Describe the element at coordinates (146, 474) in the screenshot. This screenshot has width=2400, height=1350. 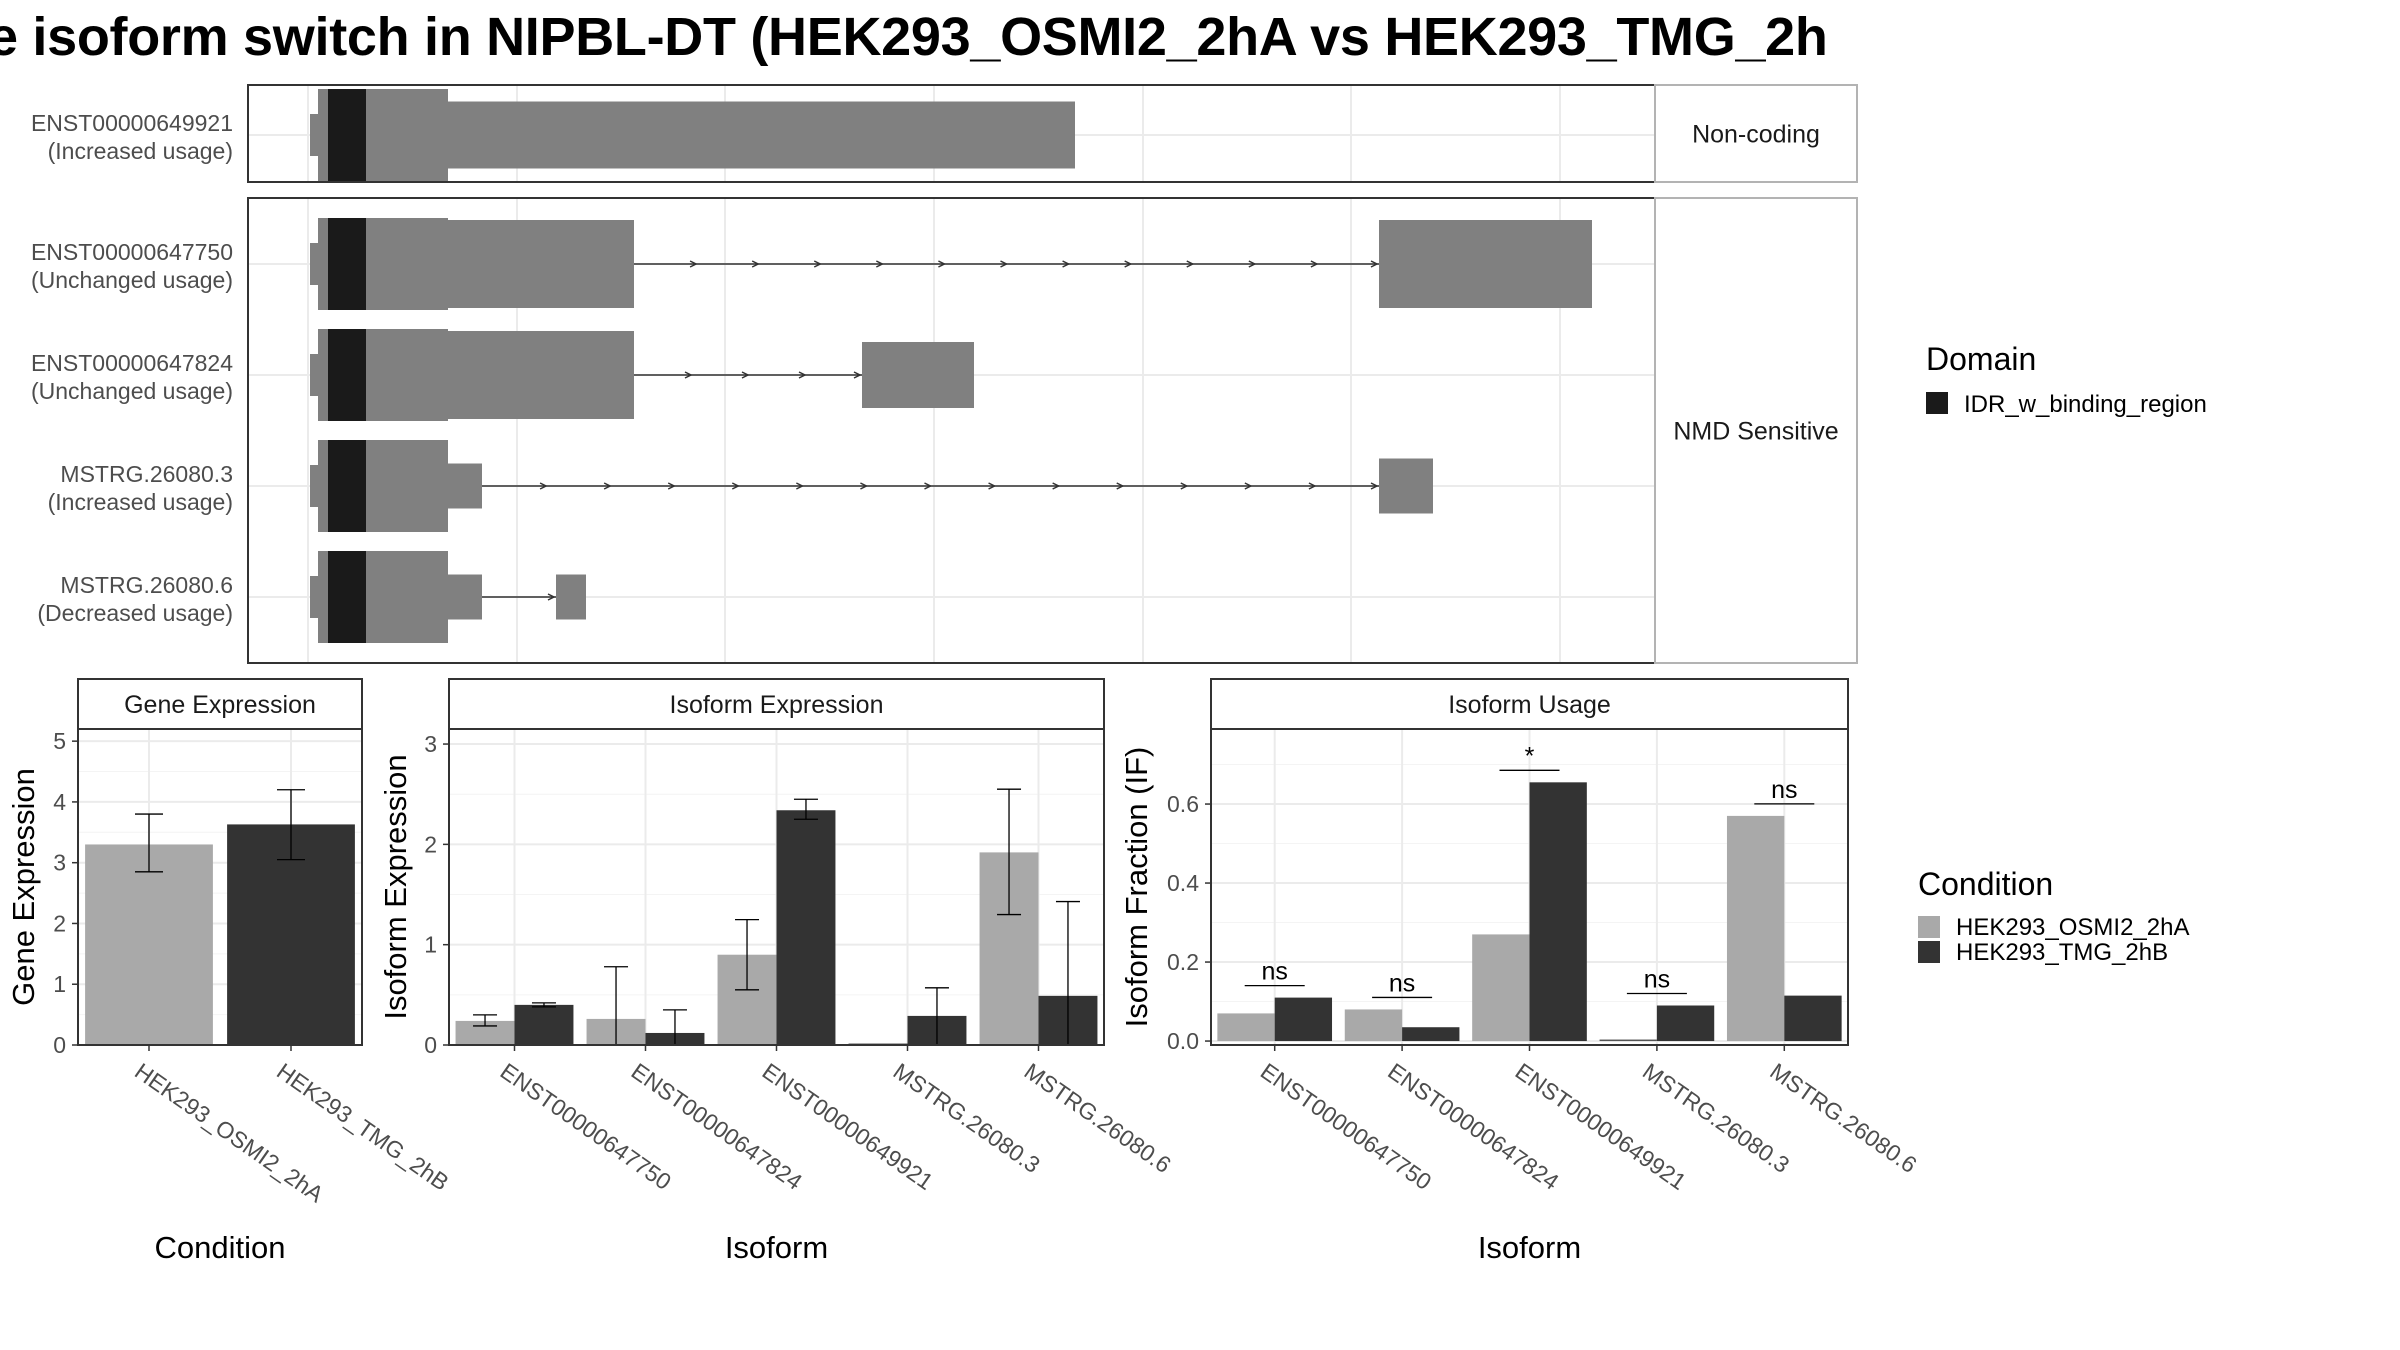
I see `isoform-label: MSTRG.26080.3` at that location.